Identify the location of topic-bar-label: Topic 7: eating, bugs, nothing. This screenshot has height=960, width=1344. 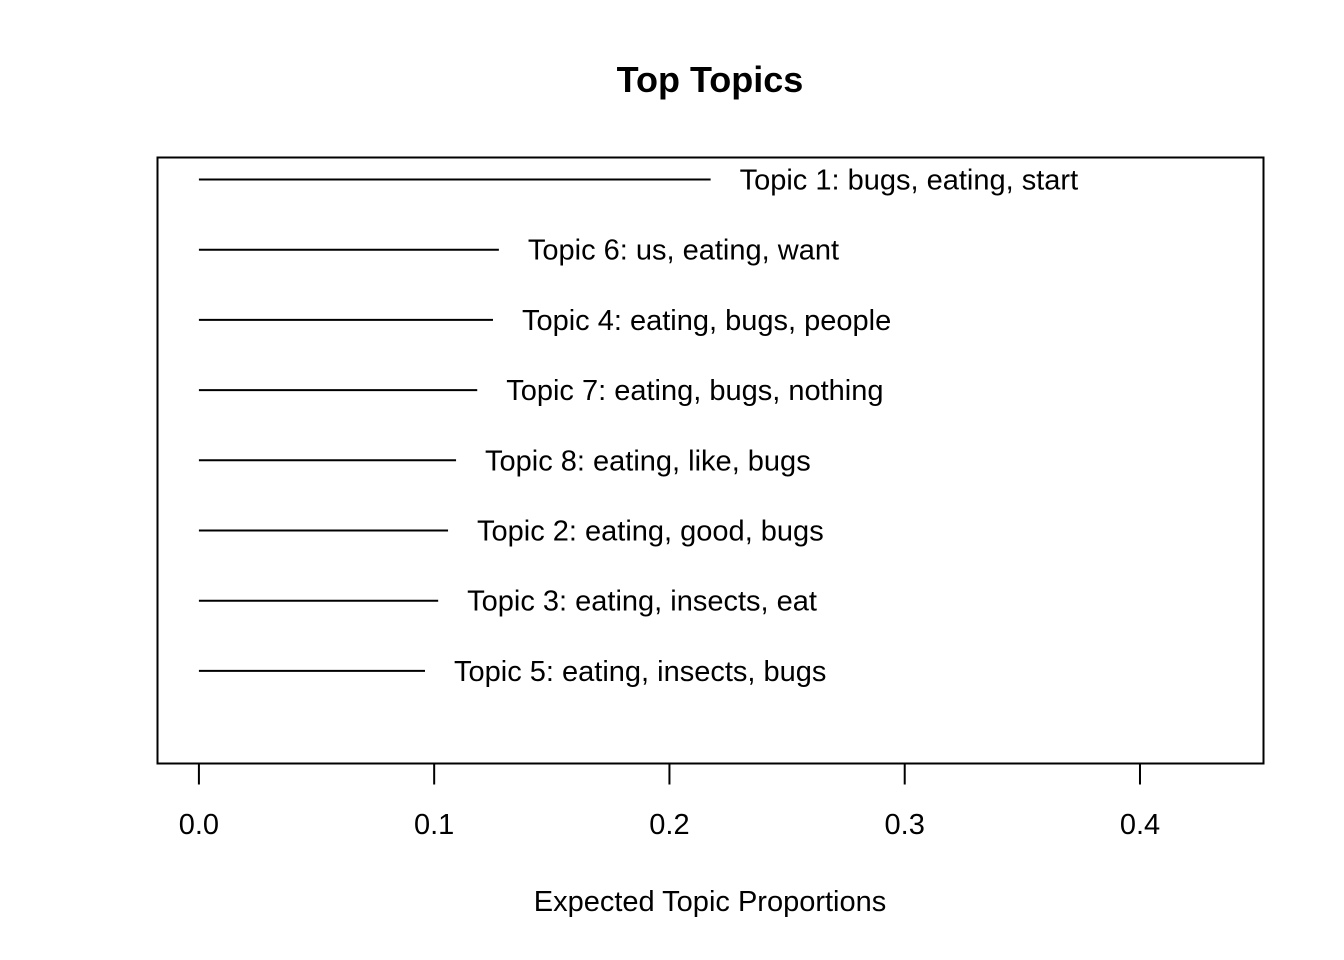
(694, 391).